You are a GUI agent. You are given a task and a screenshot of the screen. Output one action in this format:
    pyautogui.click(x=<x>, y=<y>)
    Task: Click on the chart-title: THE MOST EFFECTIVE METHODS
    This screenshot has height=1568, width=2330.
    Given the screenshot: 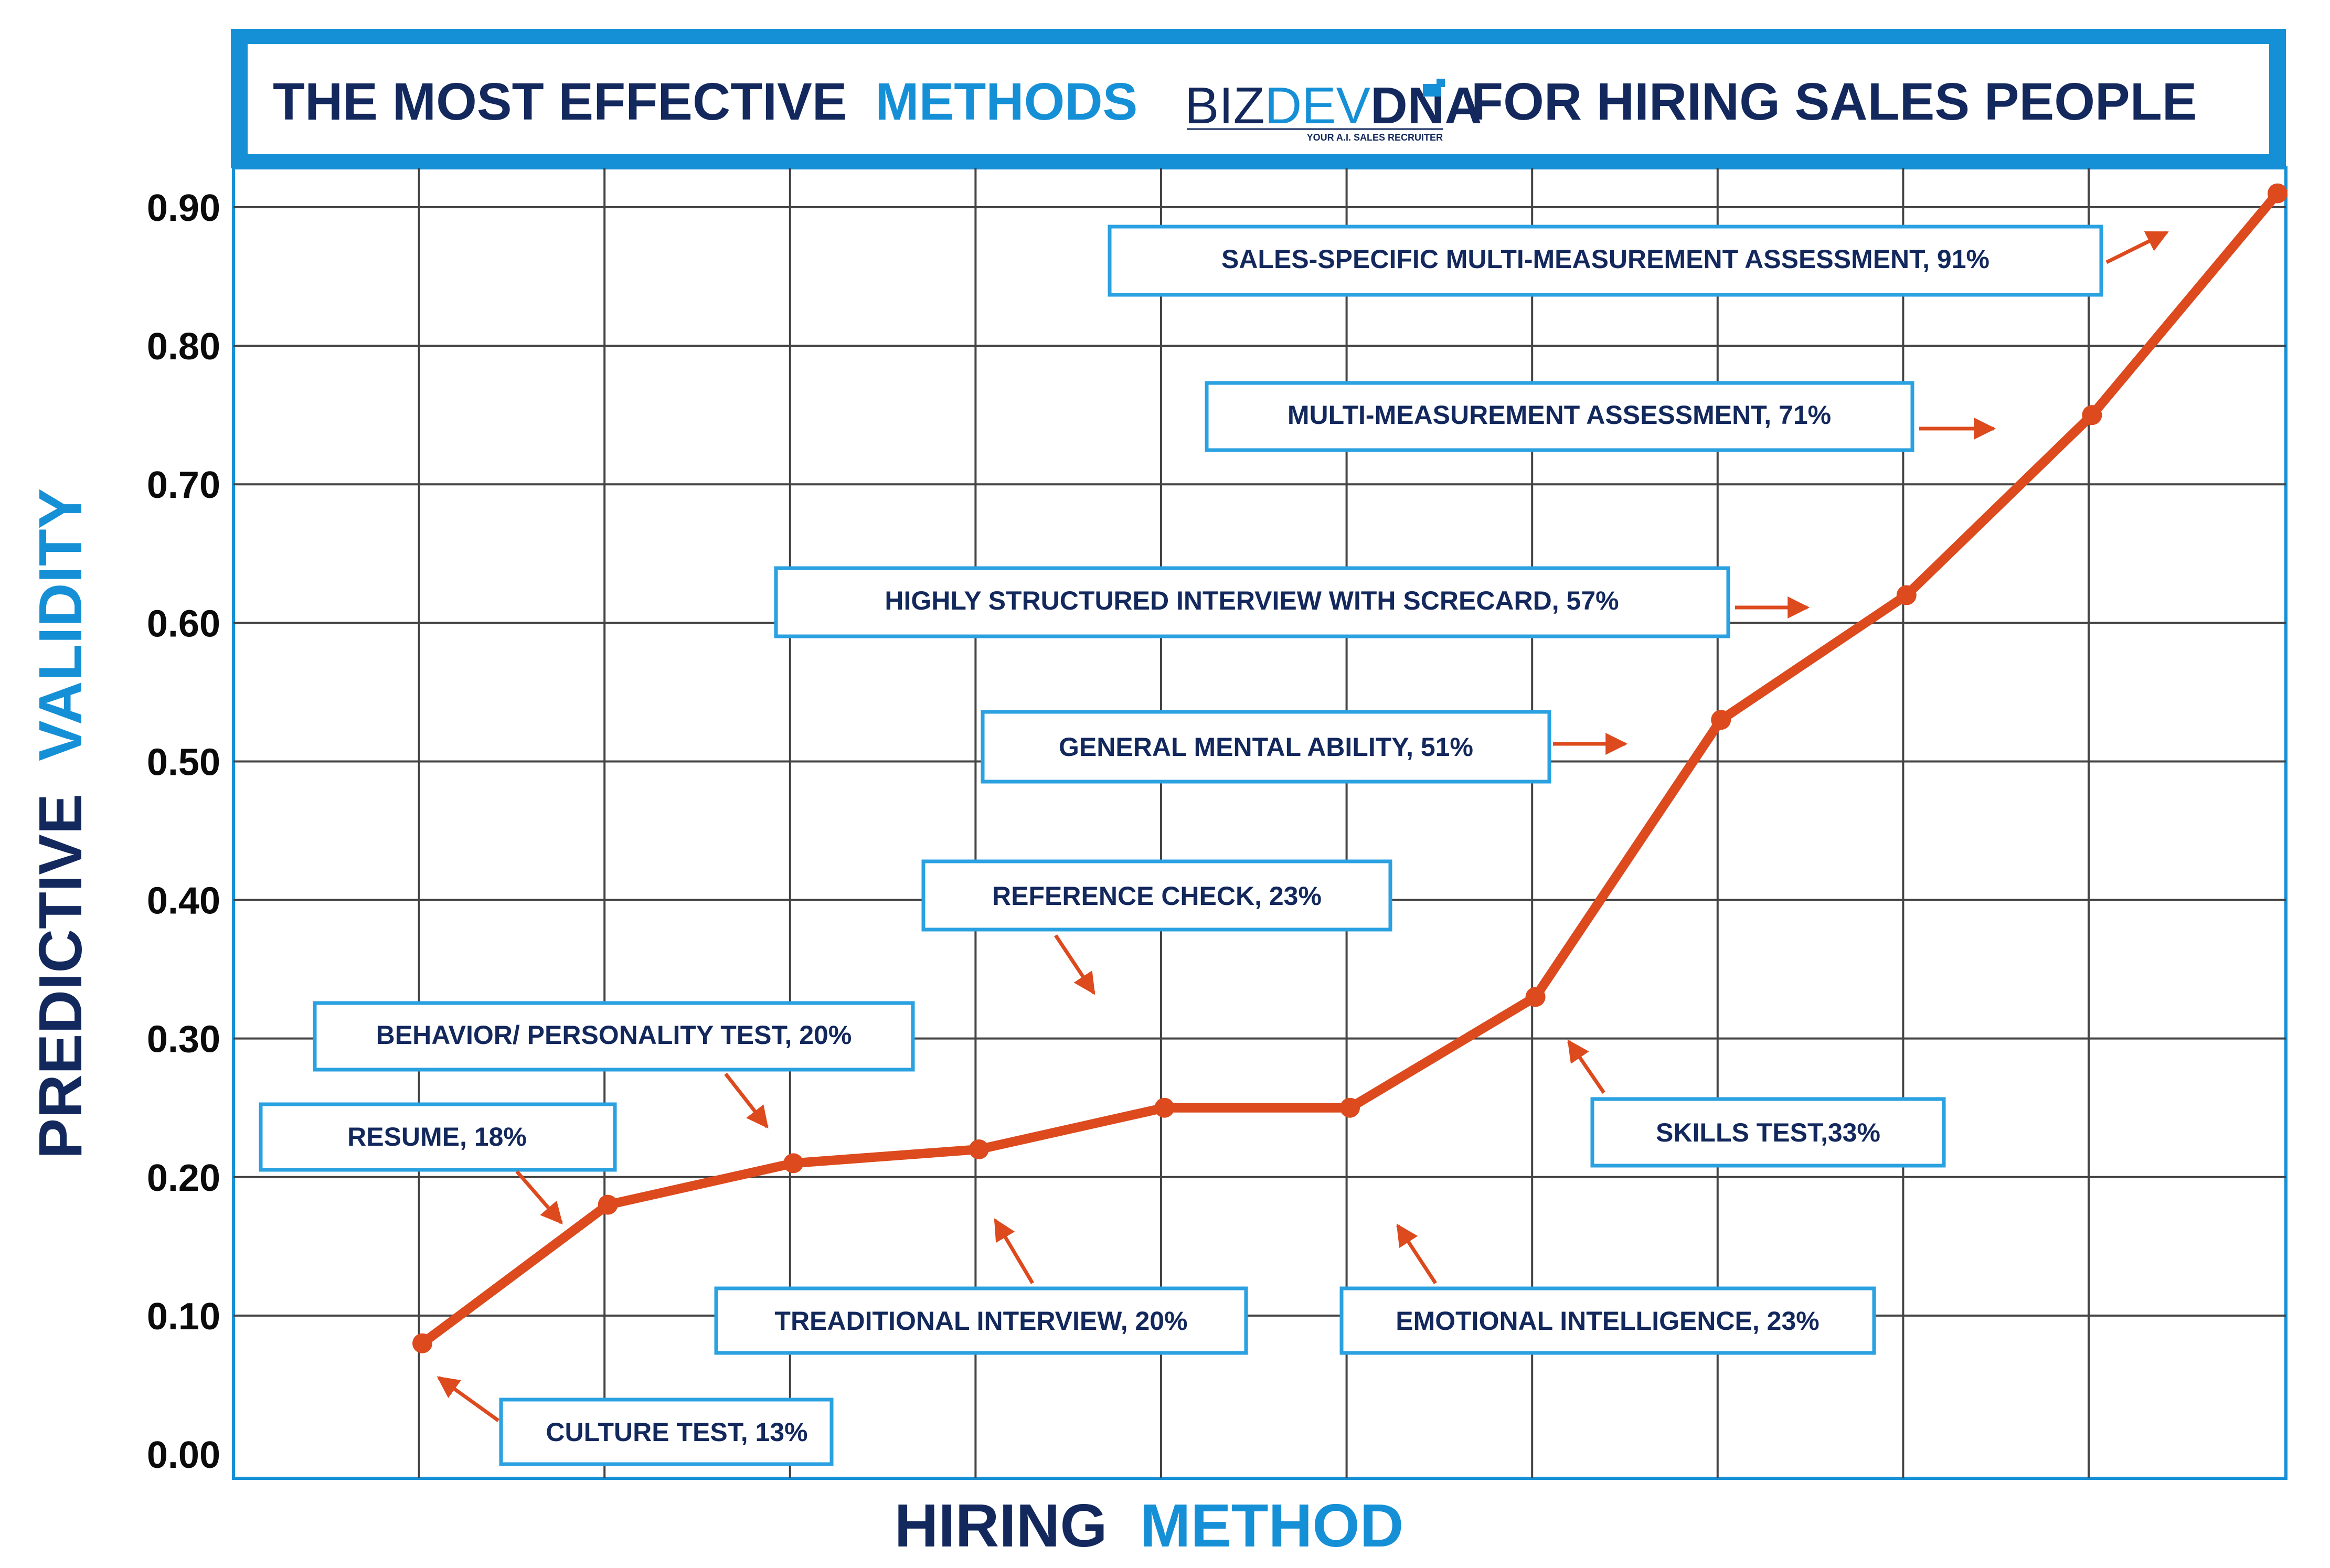 What is the action you would take?
    pyautogui.click(x=705, y=101)
    